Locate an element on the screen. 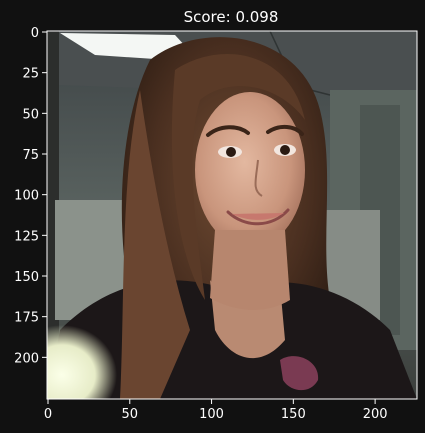 Image resolution: width=425 pixels, height=433 pixels. chart-title: Score: 0.098 is located at coordinates (231, 17).